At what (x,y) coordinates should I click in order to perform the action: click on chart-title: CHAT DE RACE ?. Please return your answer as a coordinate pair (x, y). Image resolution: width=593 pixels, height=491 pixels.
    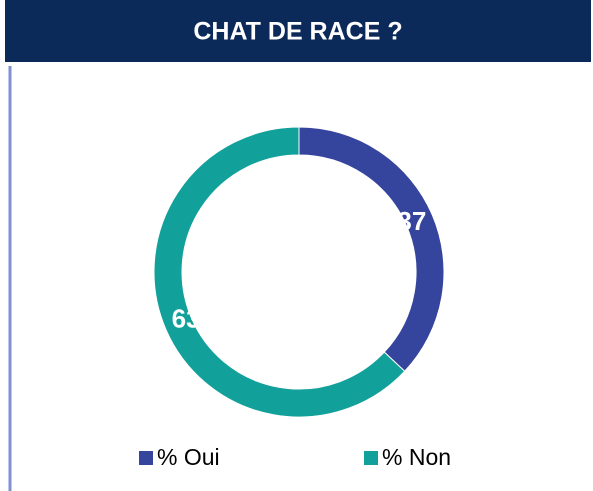
    Looking at the image, I should click on (297, 32).